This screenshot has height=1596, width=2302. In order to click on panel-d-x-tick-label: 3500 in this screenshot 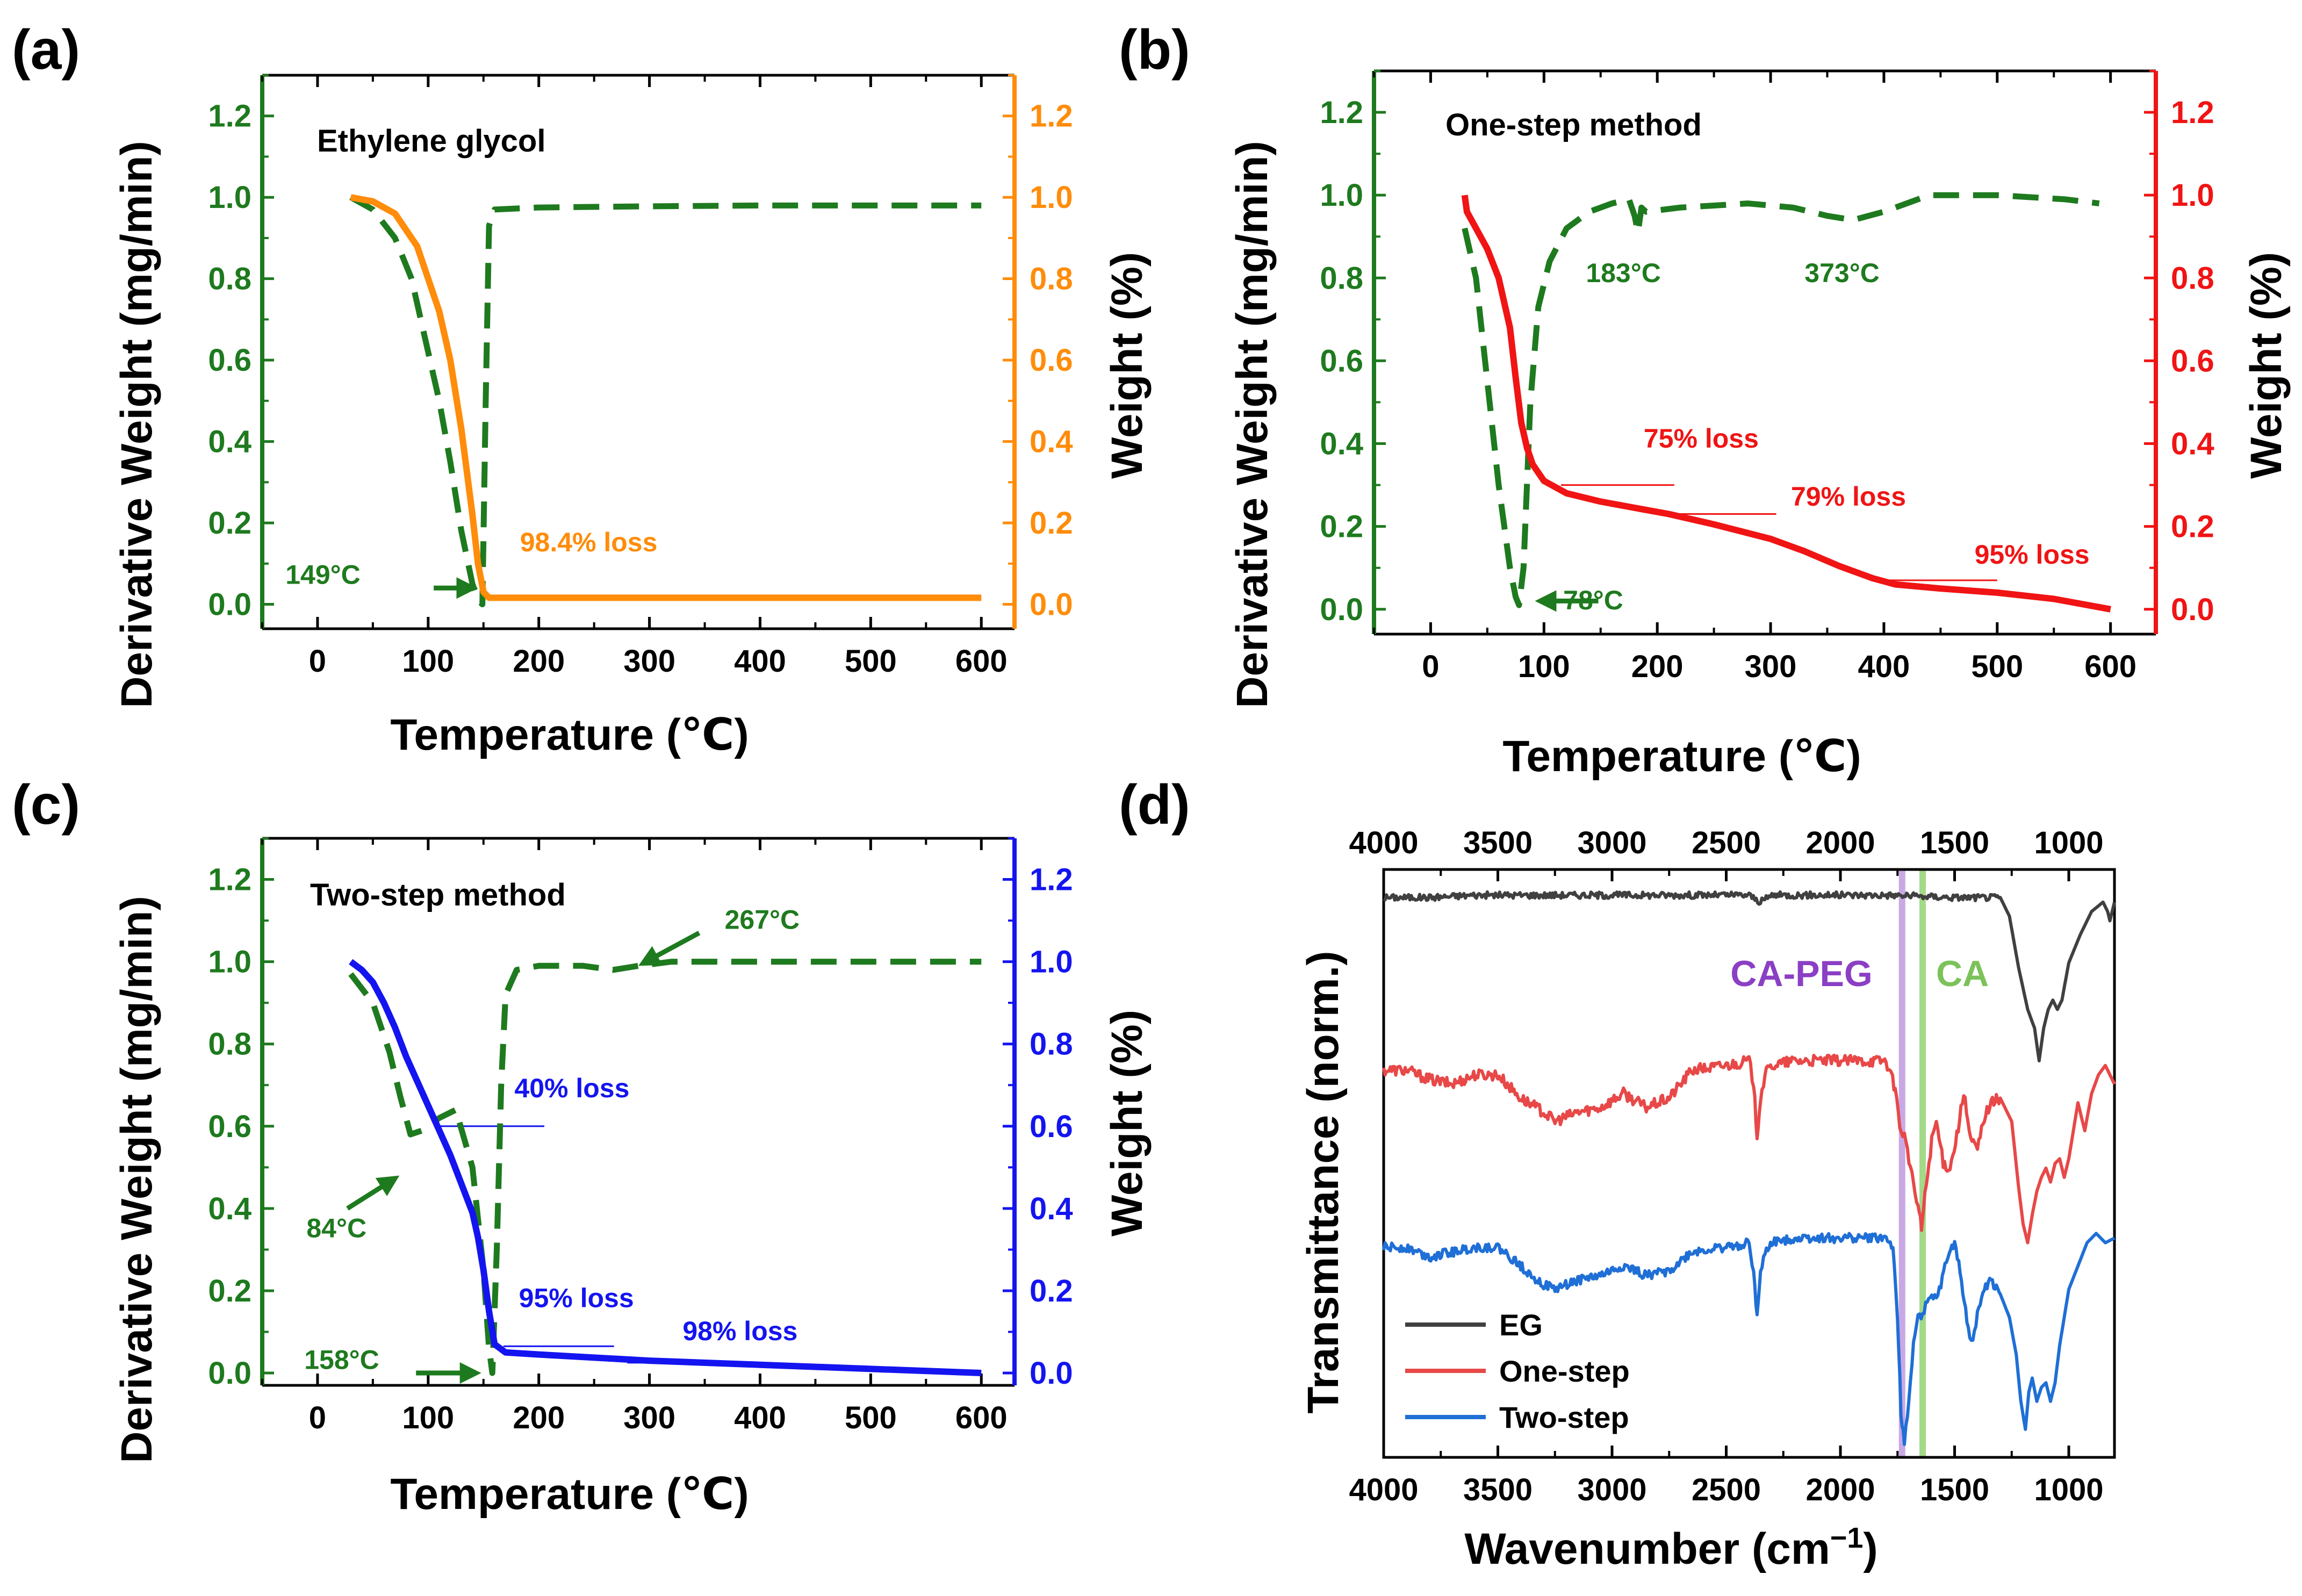, I will do `click(1498, 1489)`.